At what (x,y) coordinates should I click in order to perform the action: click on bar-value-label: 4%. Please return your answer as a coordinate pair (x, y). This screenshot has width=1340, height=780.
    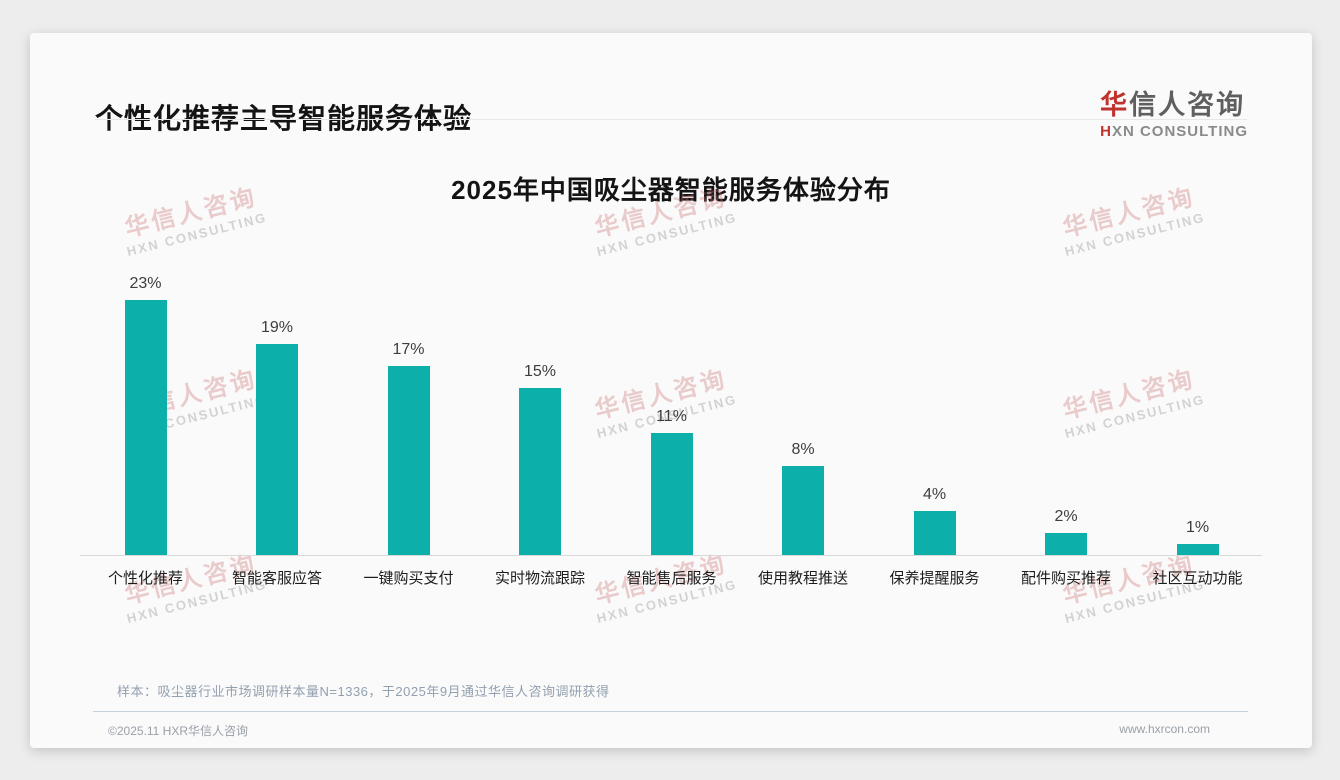
    Looking at the image, I should click on (934, 494).